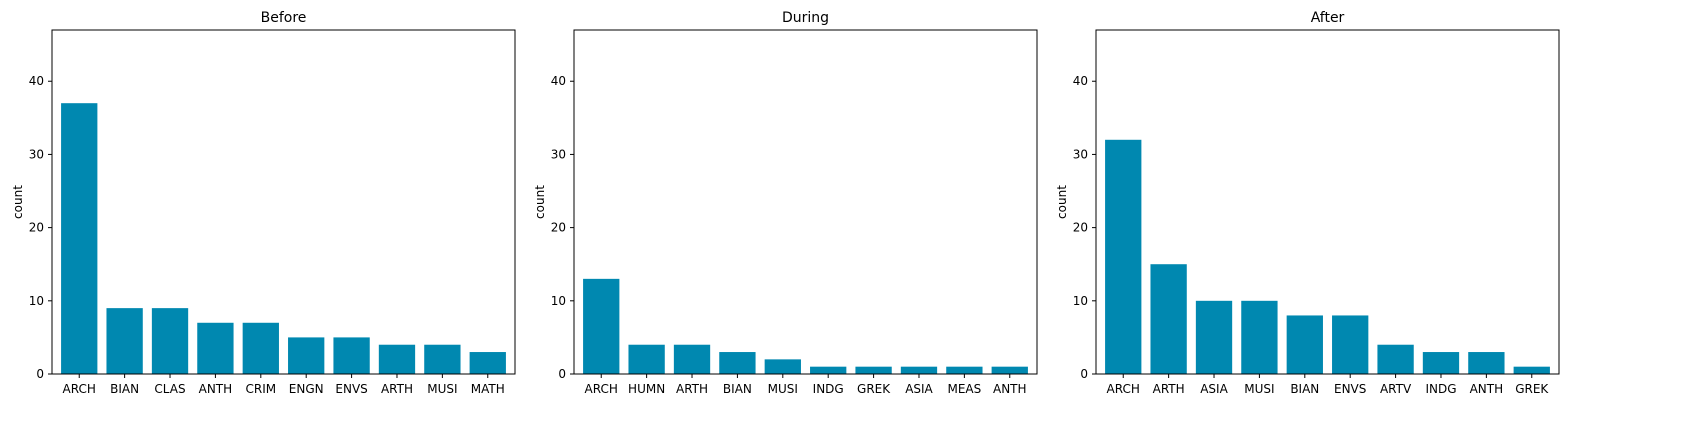 This screenshot has width=1686, height=435. Describe the element at coordinates (260, 389) in the screenshot. I see `x-tick-label: CRIM` at that location.